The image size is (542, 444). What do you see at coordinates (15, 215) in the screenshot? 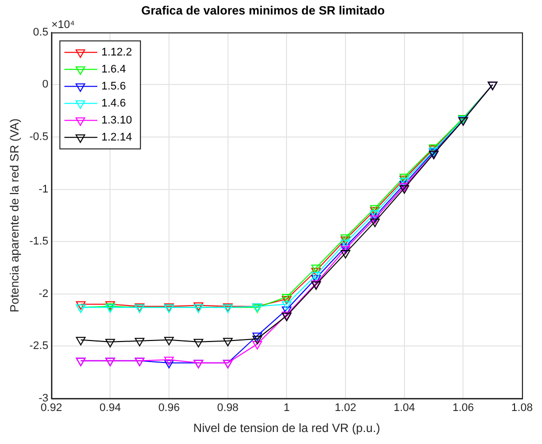
I see `y-axis-title: Potencia aparente de la red SR (VA)` at bounding box center [15, 215].